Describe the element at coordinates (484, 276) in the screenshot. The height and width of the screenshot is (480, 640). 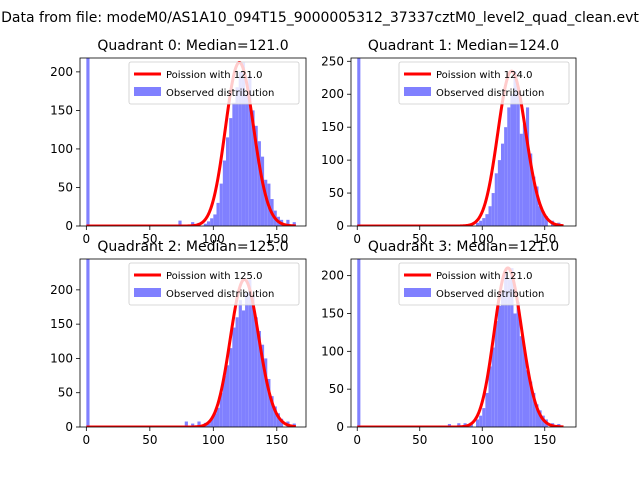
I see `legend-poisson-label: Poission with 121.0` at that location.